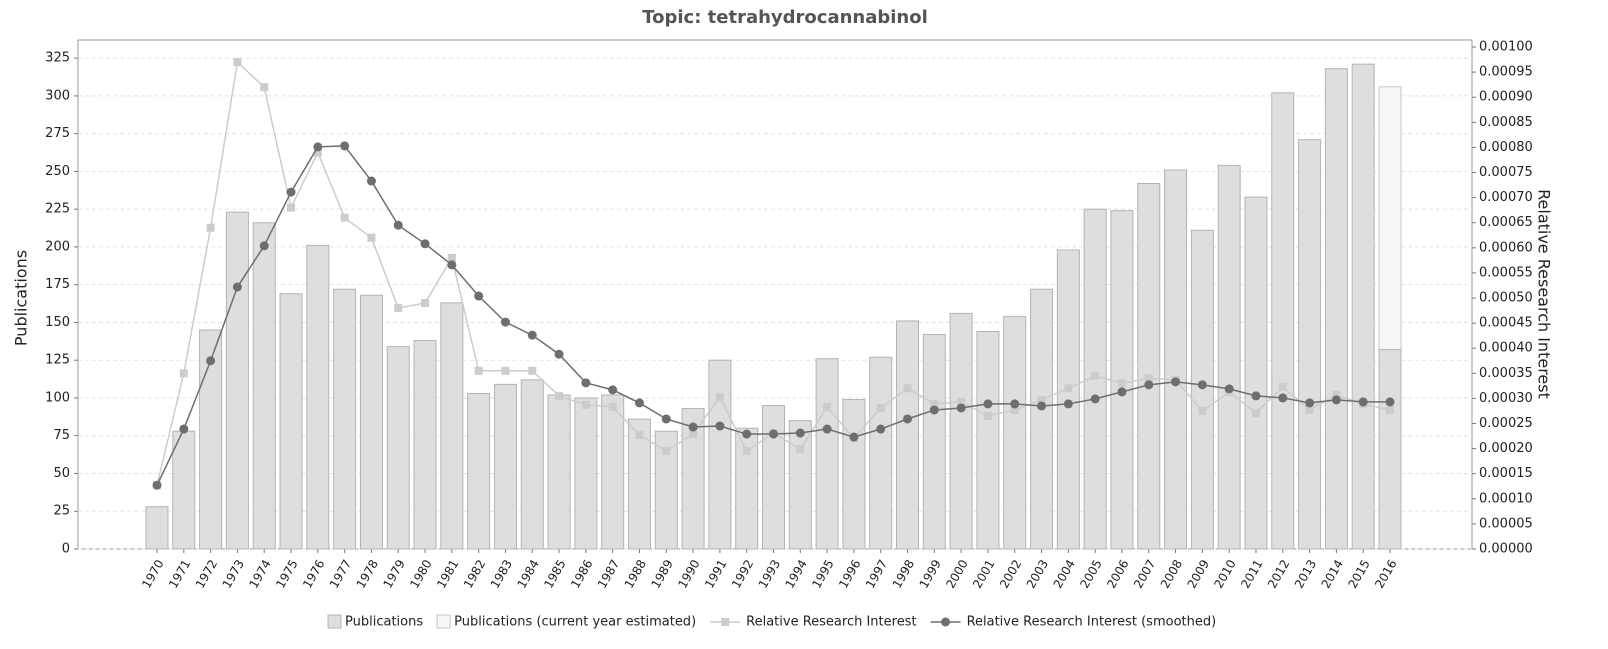 This screenshot has height=649, width=1608. I want to click on x-tick-label: 2007, so click(1144, 573).